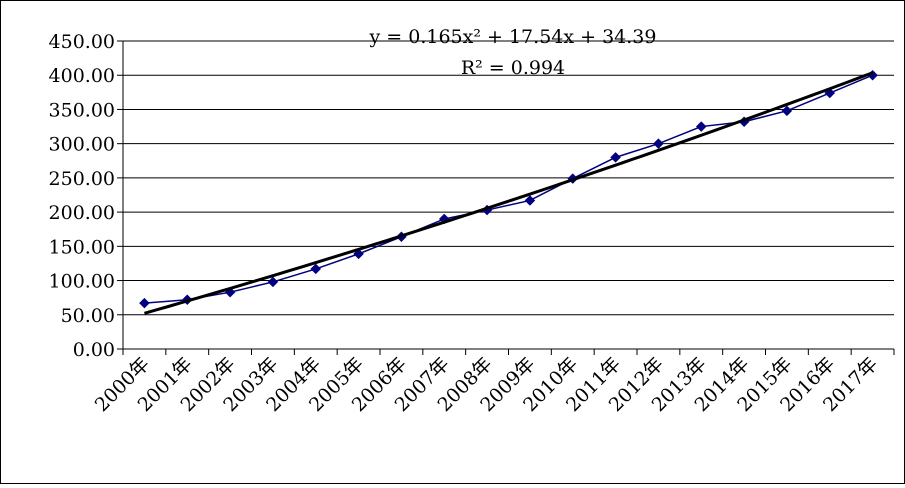 This screenshot has width=905, height=488. Describe the element at coordinates (82, 282) in the screenshot. I see `y-tick-label: 100.00` at that location.